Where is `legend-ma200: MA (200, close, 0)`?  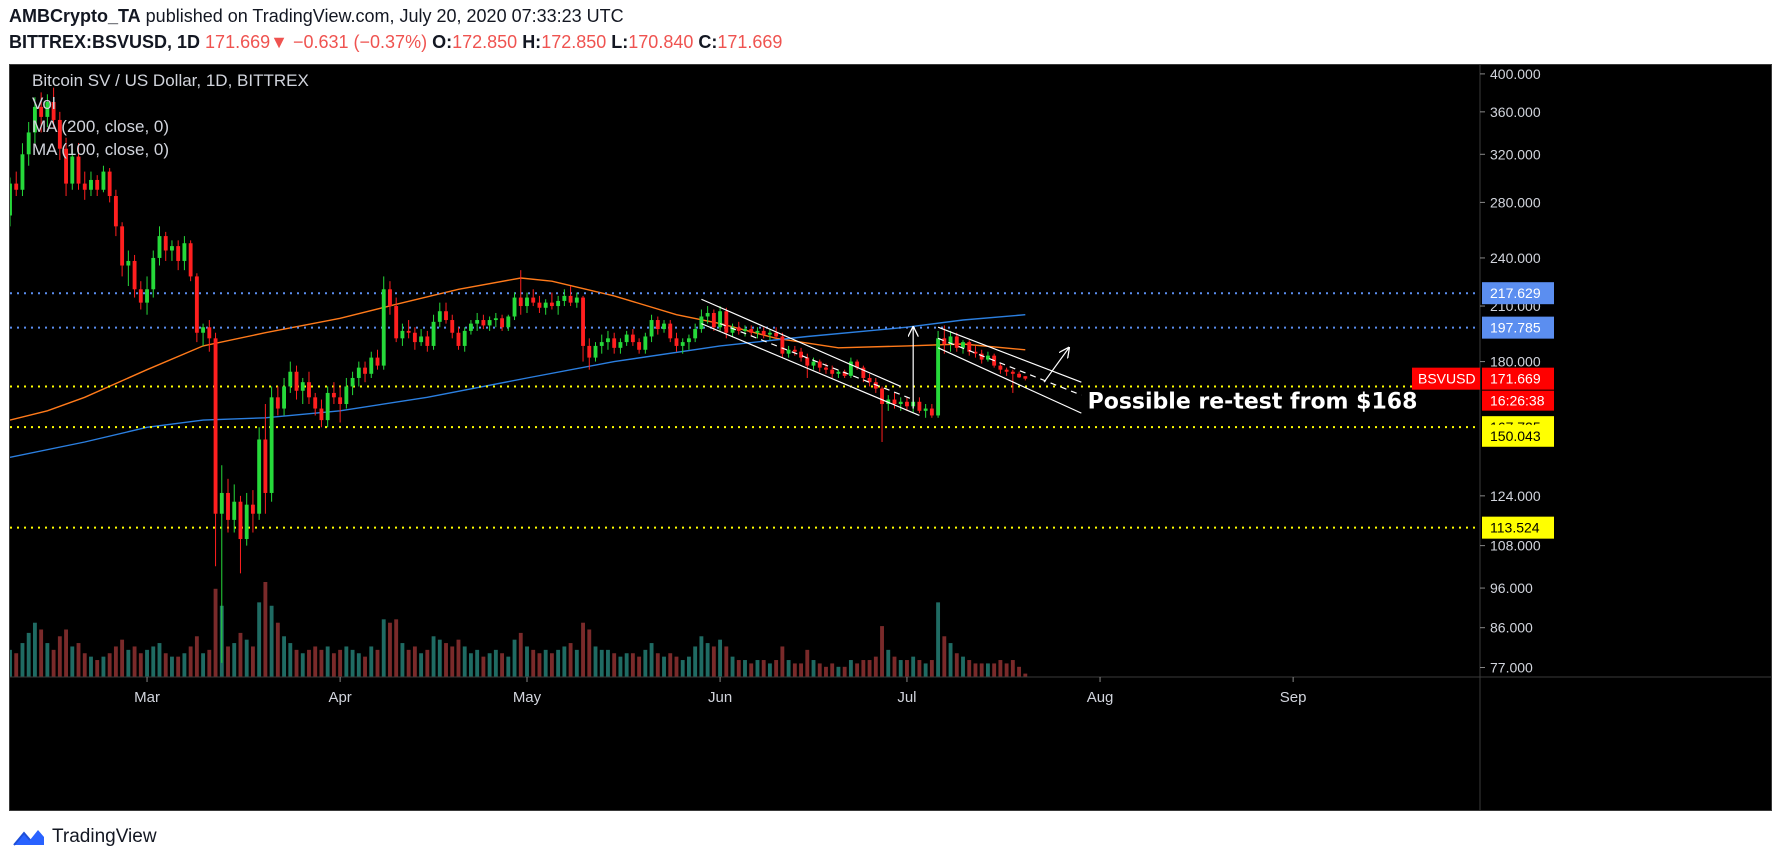 legend-ma200: MA (200, close, 0) is located at coordinates (101, 126).